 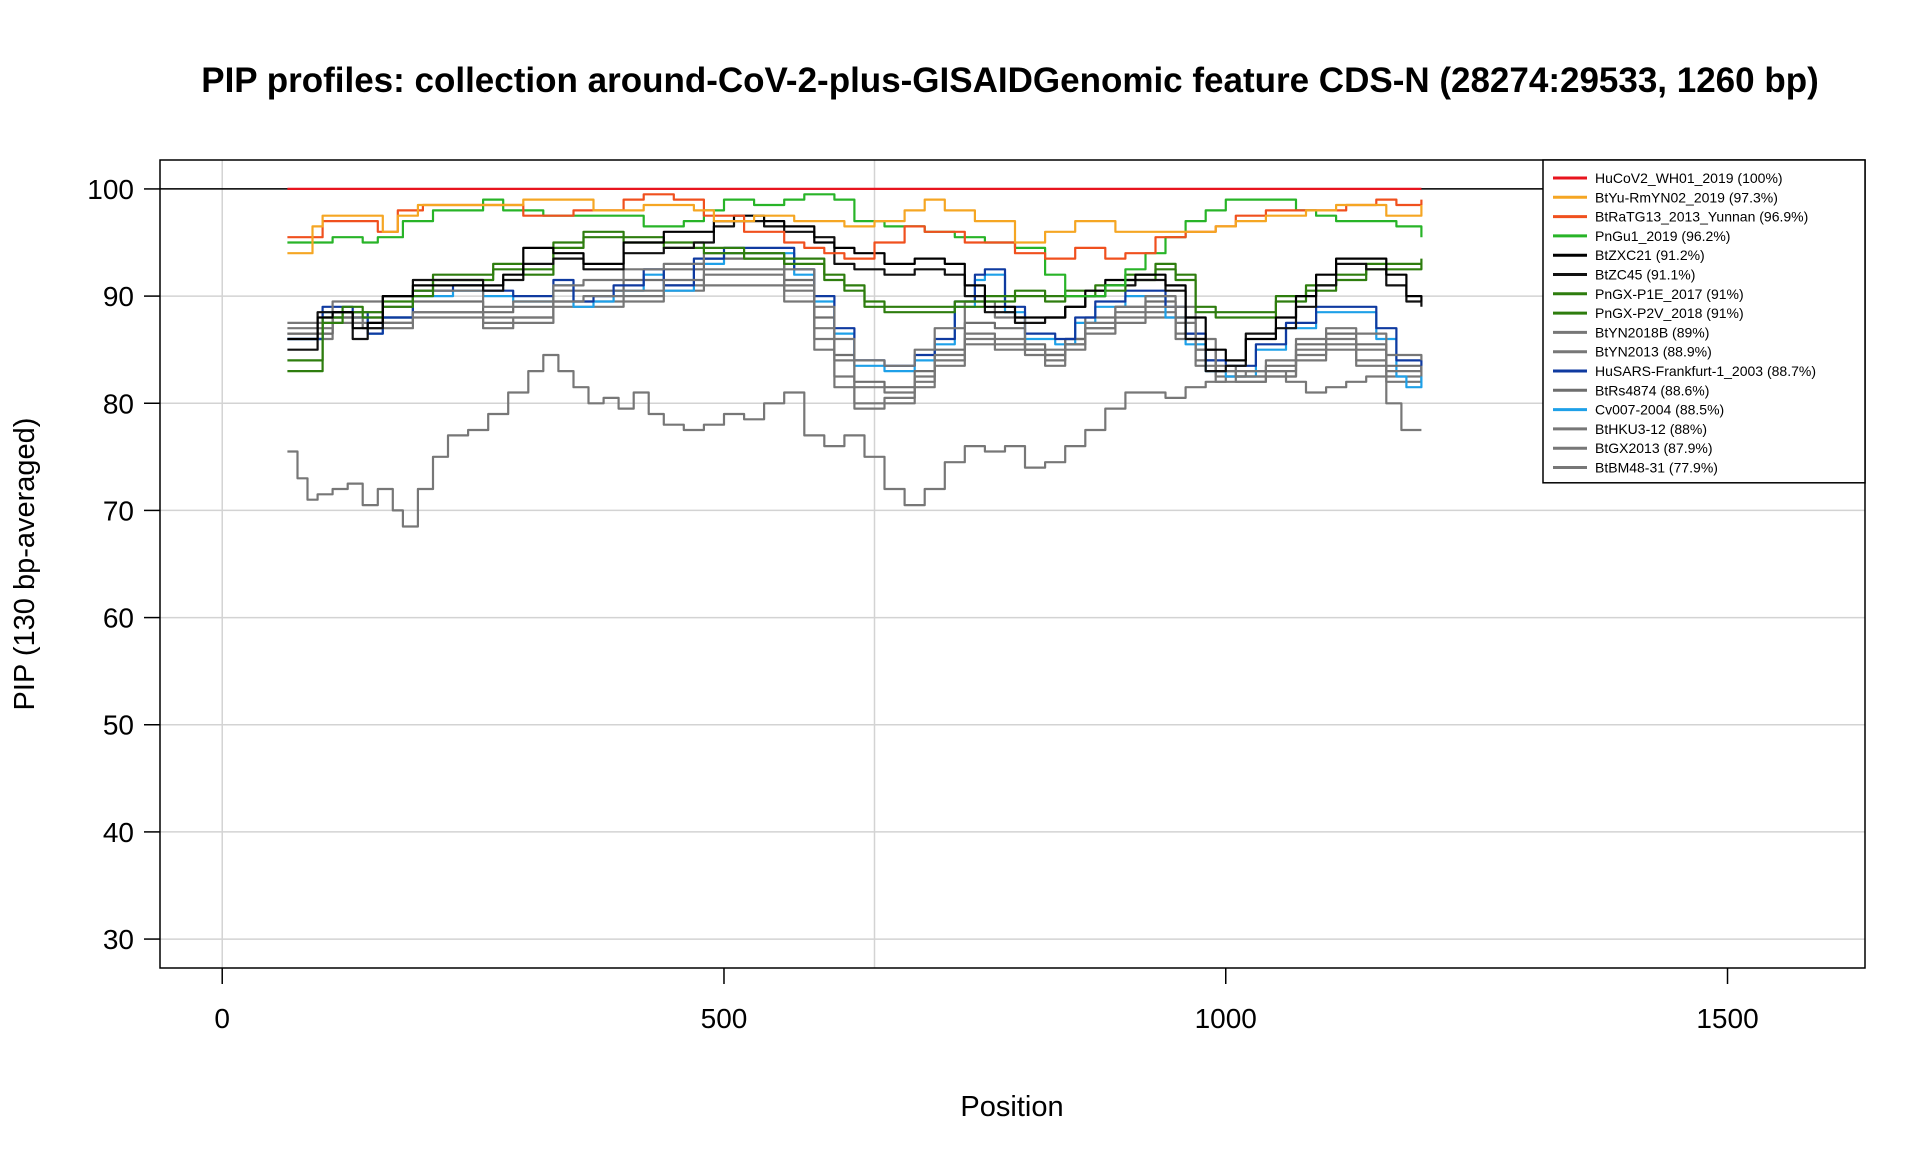 I want to click on legend-entry: HuCoV2_WH01_2019 (100%), so click(x=1689, y=178).